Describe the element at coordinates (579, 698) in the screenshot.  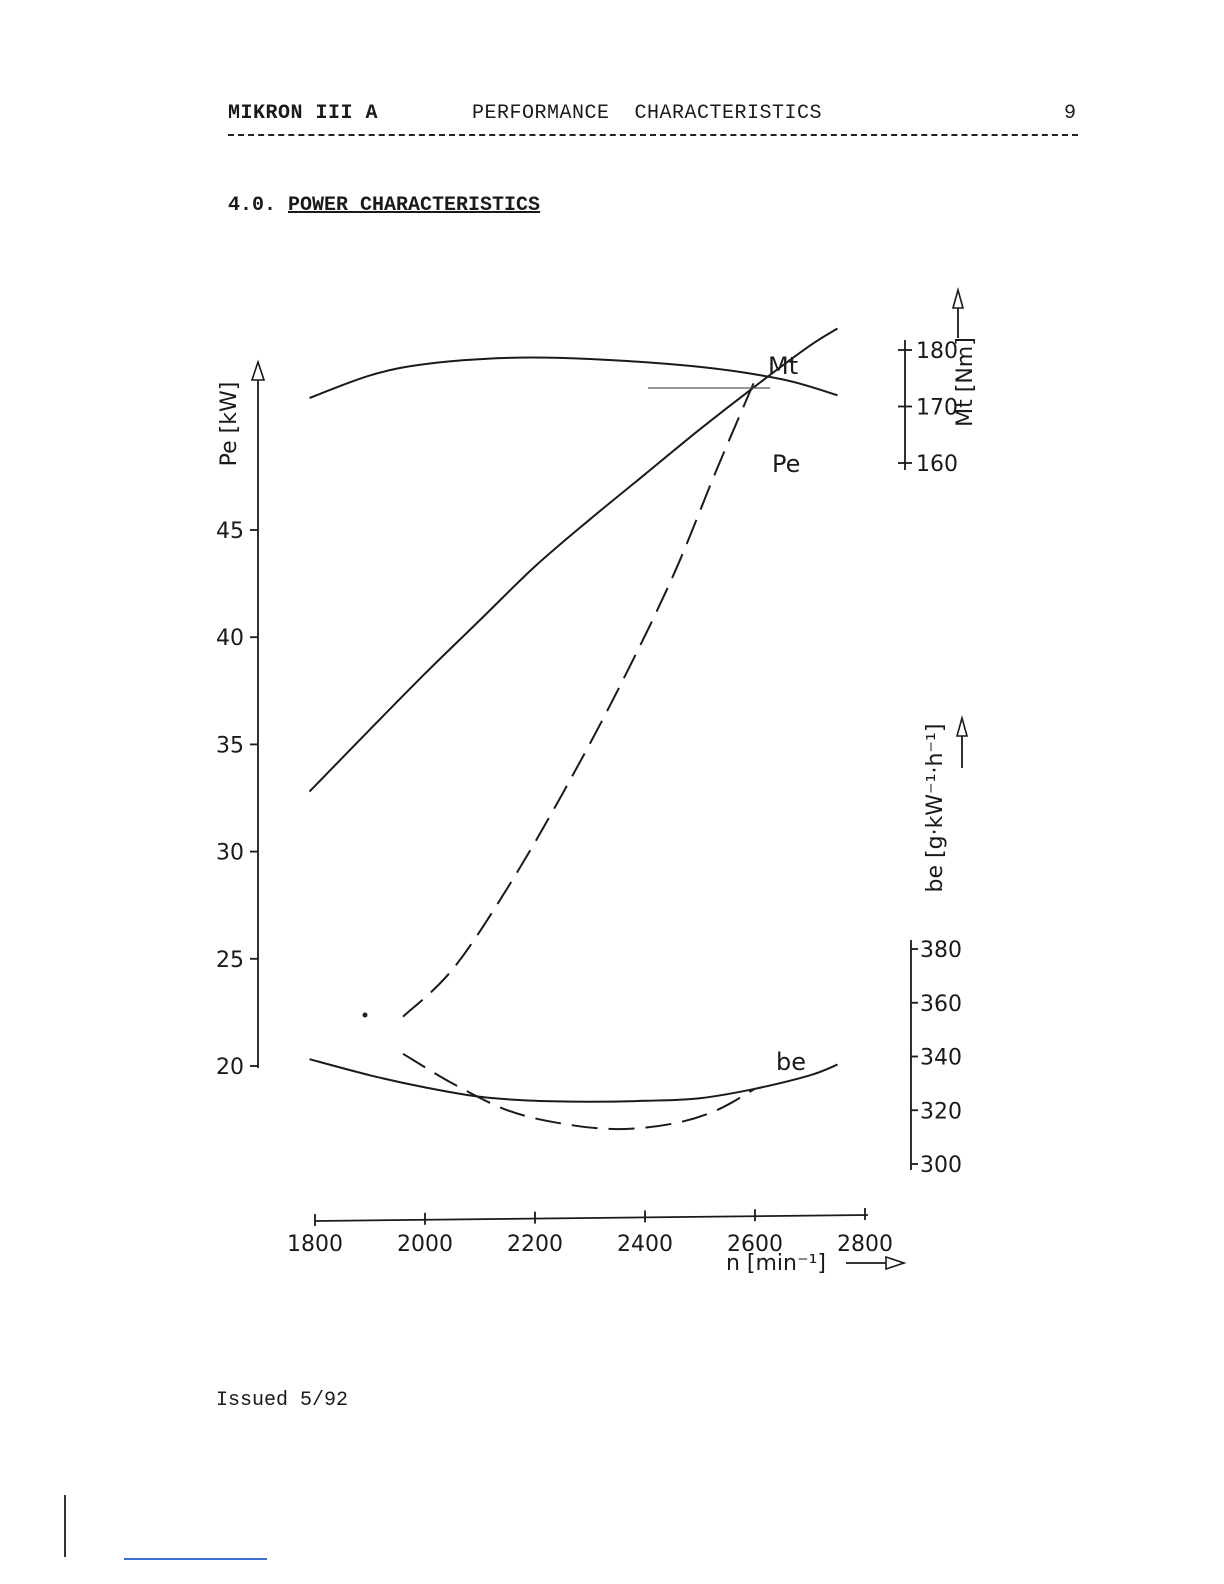
I see `curve-power-dashed` at that location.